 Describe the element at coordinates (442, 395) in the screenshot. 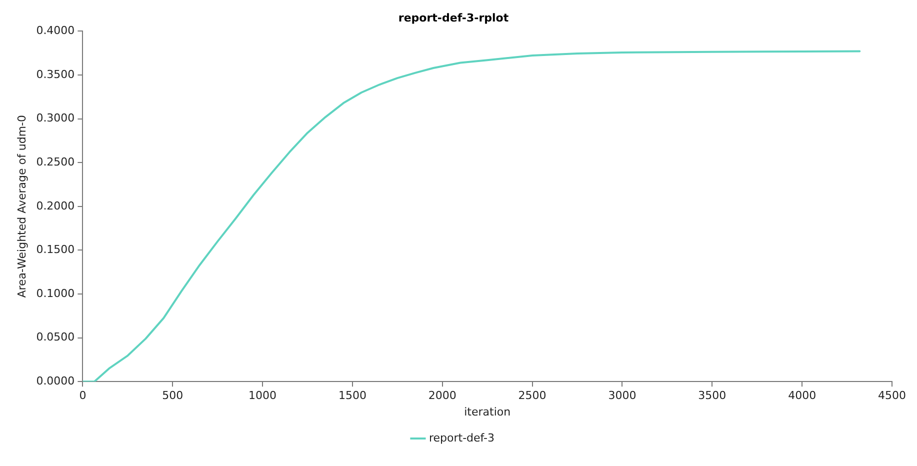

I see `x-tick-label: 2000` at that location.